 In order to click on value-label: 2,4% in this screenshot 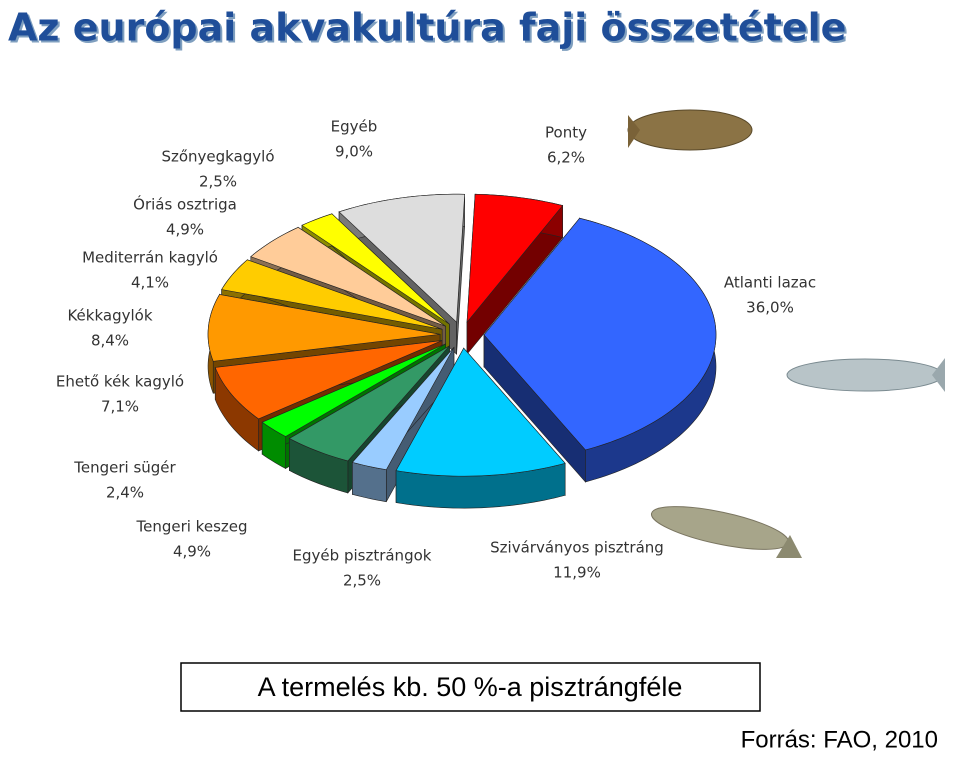, I will do `click(125, 493)`.